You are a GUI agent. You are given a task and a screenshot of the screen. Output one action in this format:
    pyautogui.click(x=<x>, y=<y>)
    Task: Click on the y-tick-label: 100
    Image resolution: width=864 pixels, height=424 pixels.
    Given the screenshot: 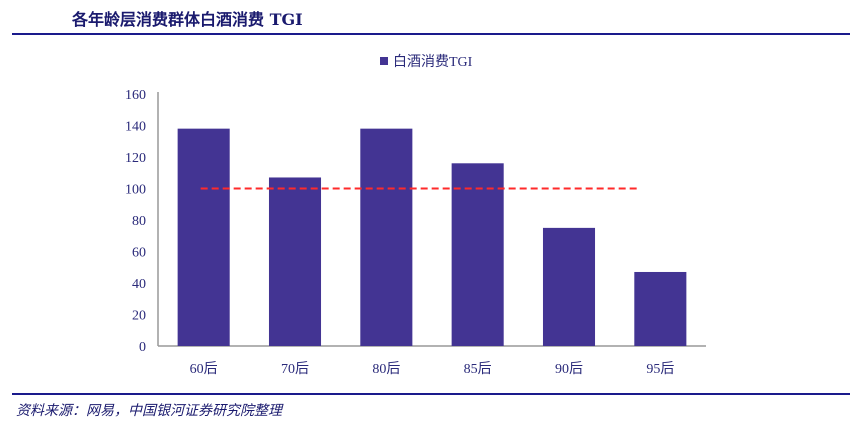 What is the action you would take?
    pyautogui.click(x=135, y=190)
    